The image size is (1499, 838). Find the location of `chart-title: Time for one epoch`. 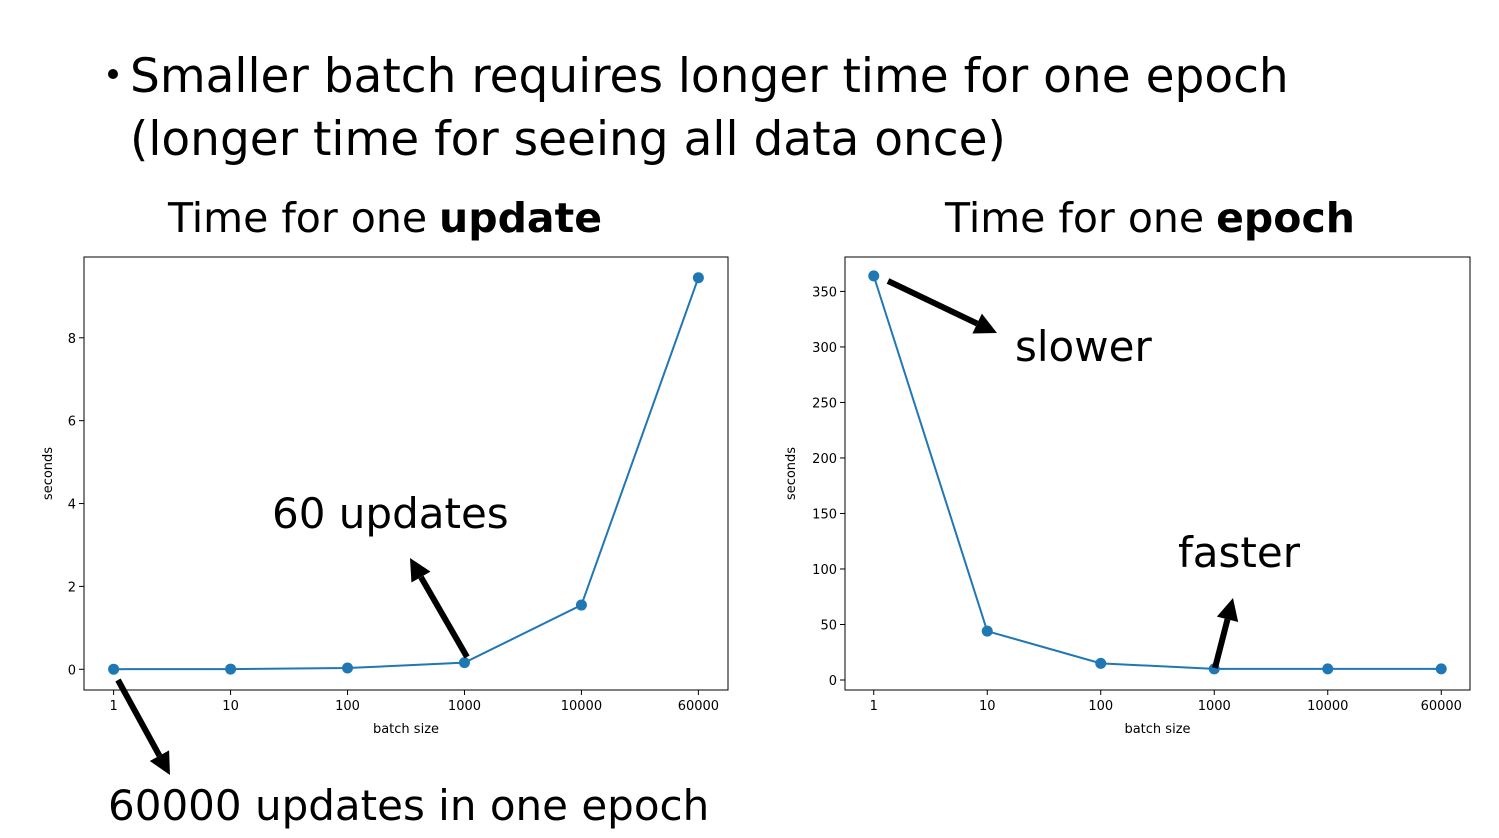

chart-title: Time for one epoch is located at coordinates (1149, 218).